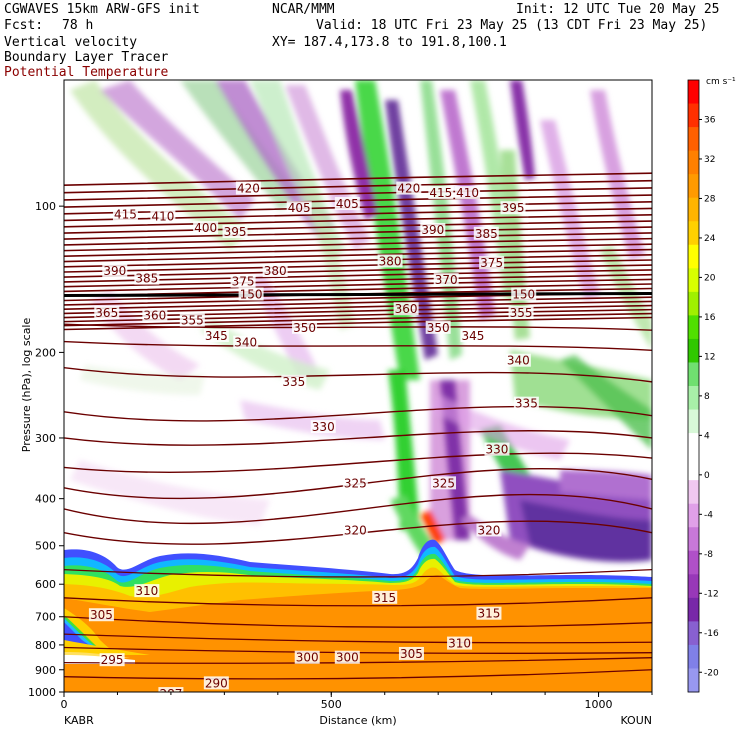 The width and height of the screenshot is (740, 740). What do you see at coordinates (46, 449) in the screenshot?
I see `y-axis: 100 200 300 400 500 600 700 800 900 1000` at bounding box center [46, 449].